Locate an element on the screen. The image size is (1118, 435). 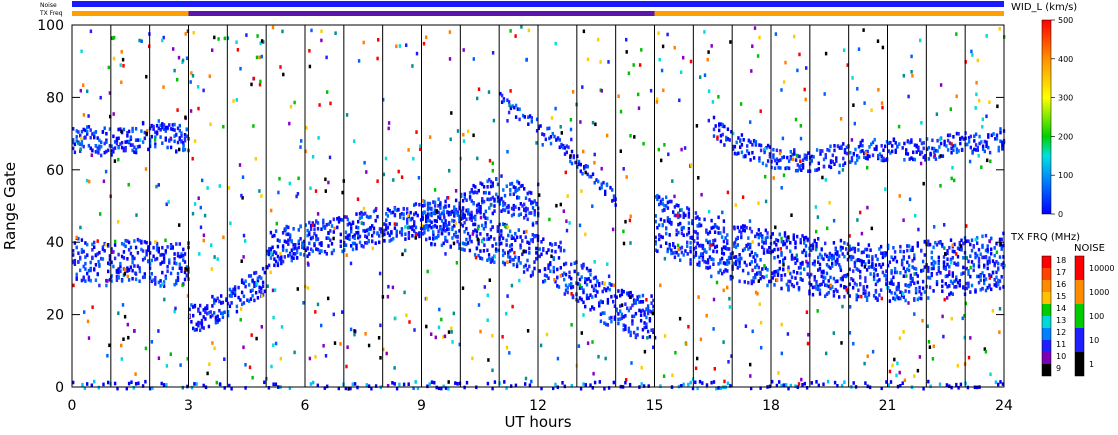
width-colorbar-tick-label: 200 is located at coordinates (1065, 136).